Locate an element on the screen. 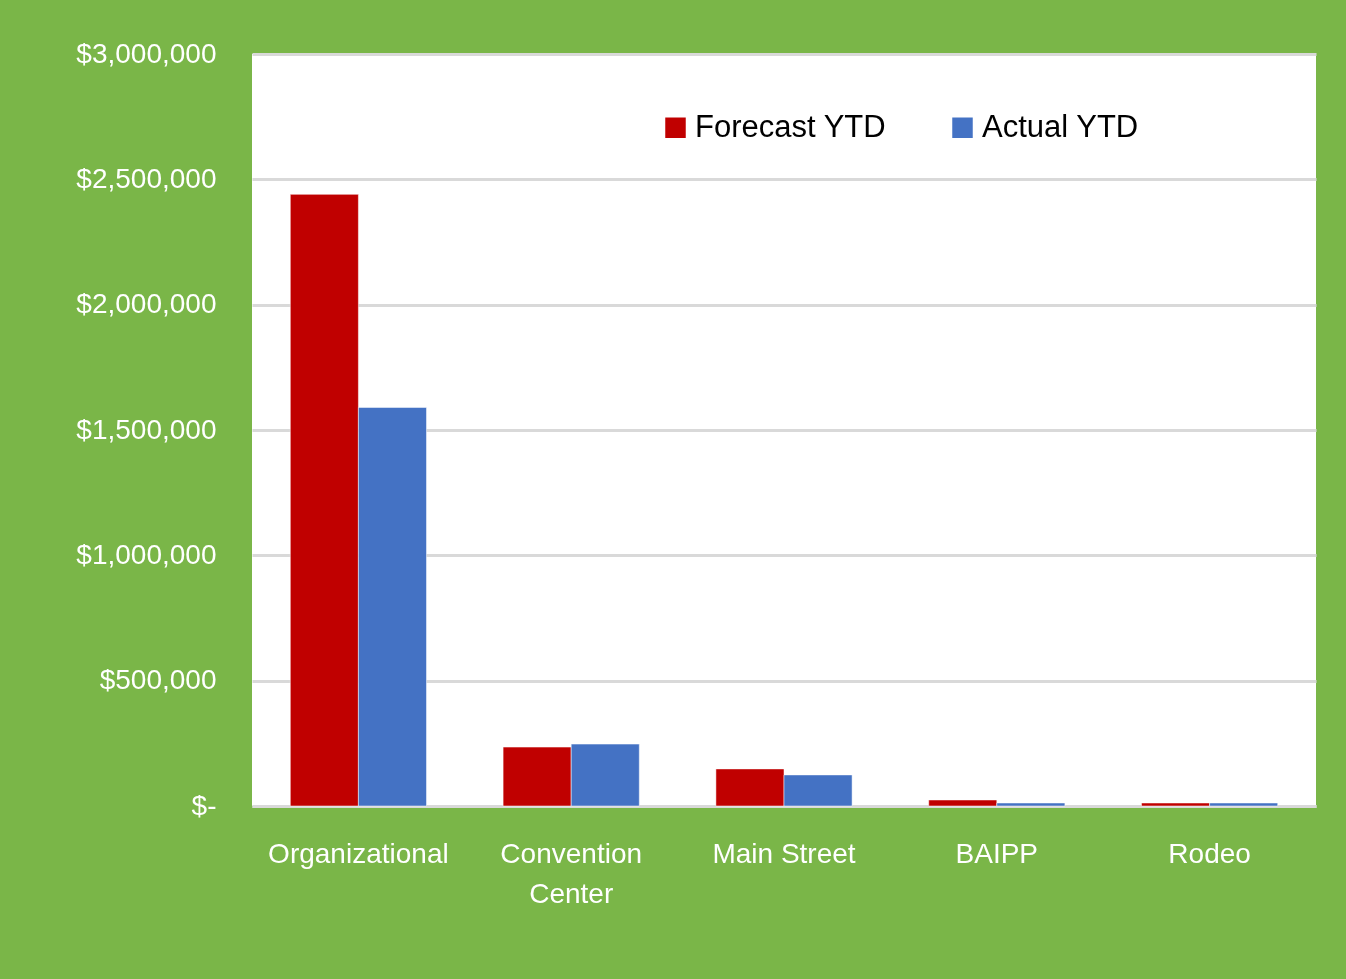 The height and width of the screenshot is (979, 1346). x-tick-label: Main Street is located at coordinates (784, 853).